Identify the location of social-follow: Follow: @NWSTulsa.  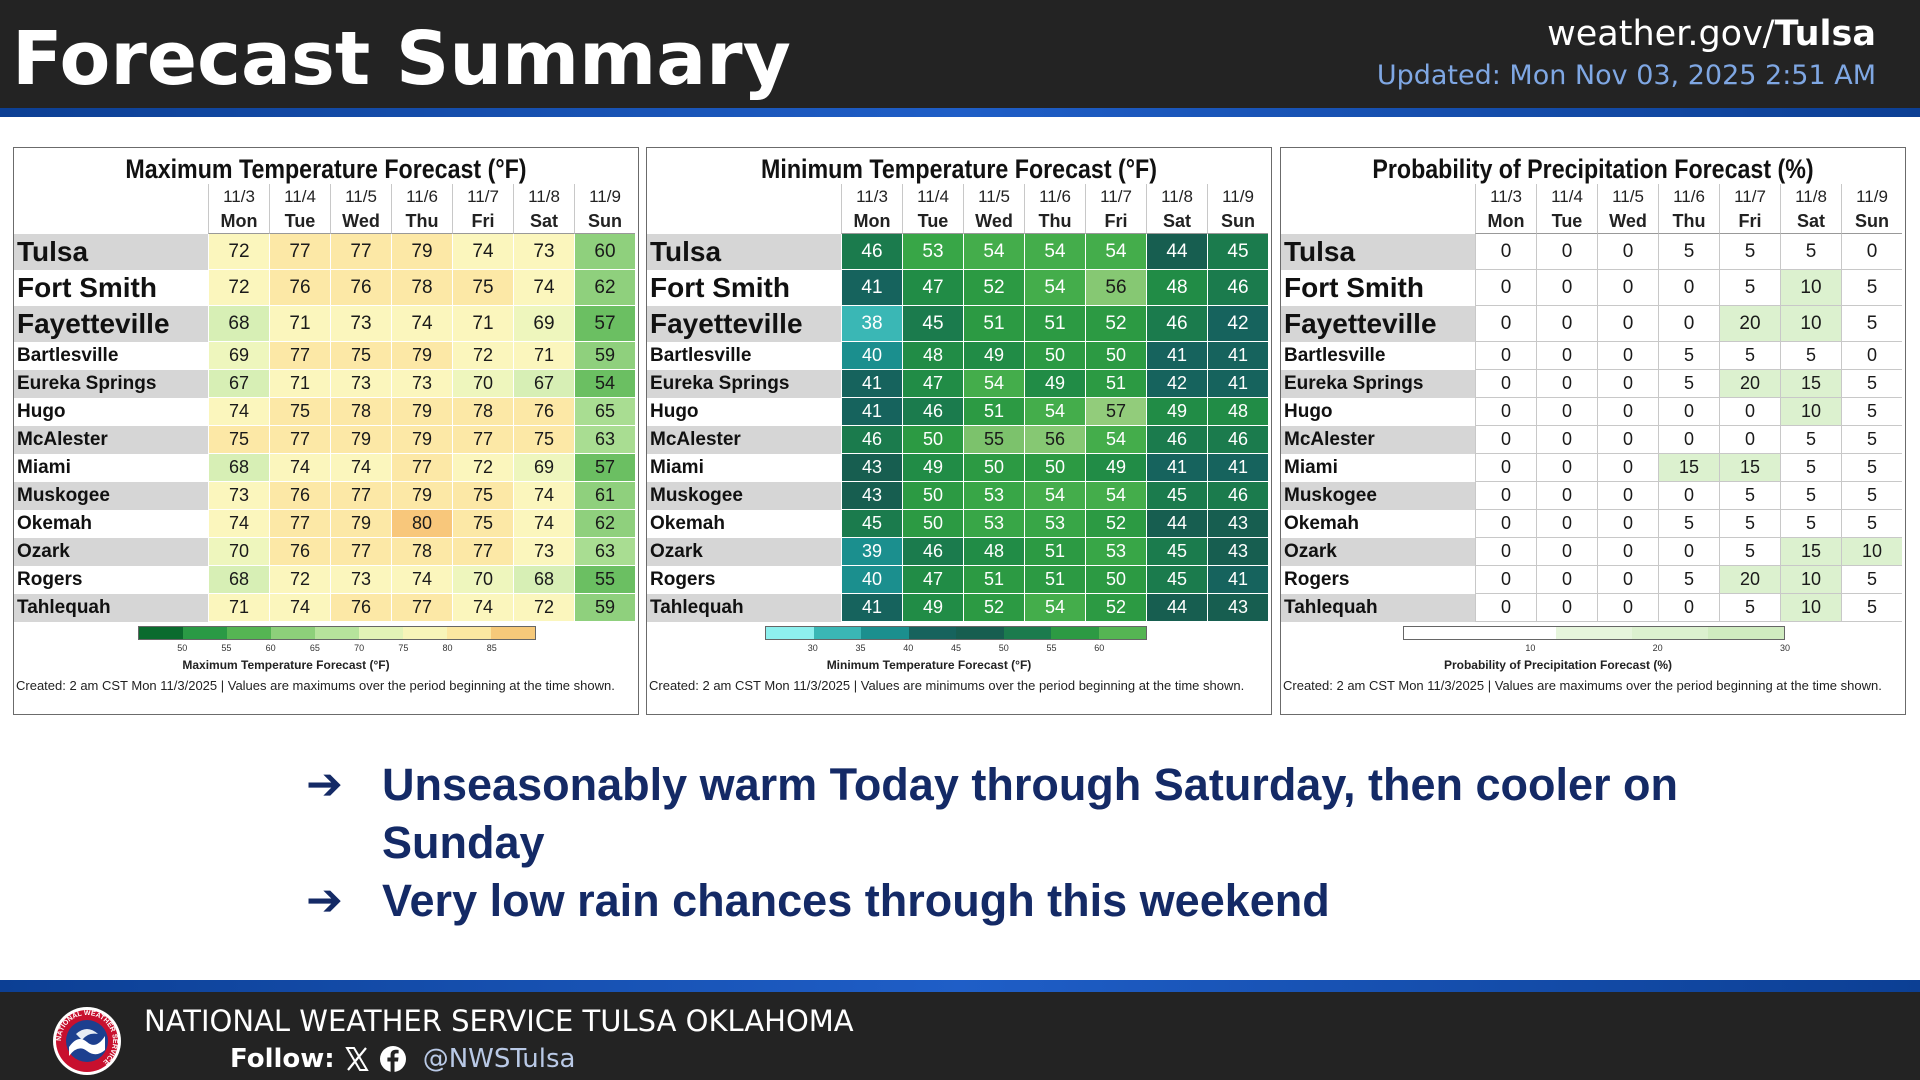
(402, 1059).